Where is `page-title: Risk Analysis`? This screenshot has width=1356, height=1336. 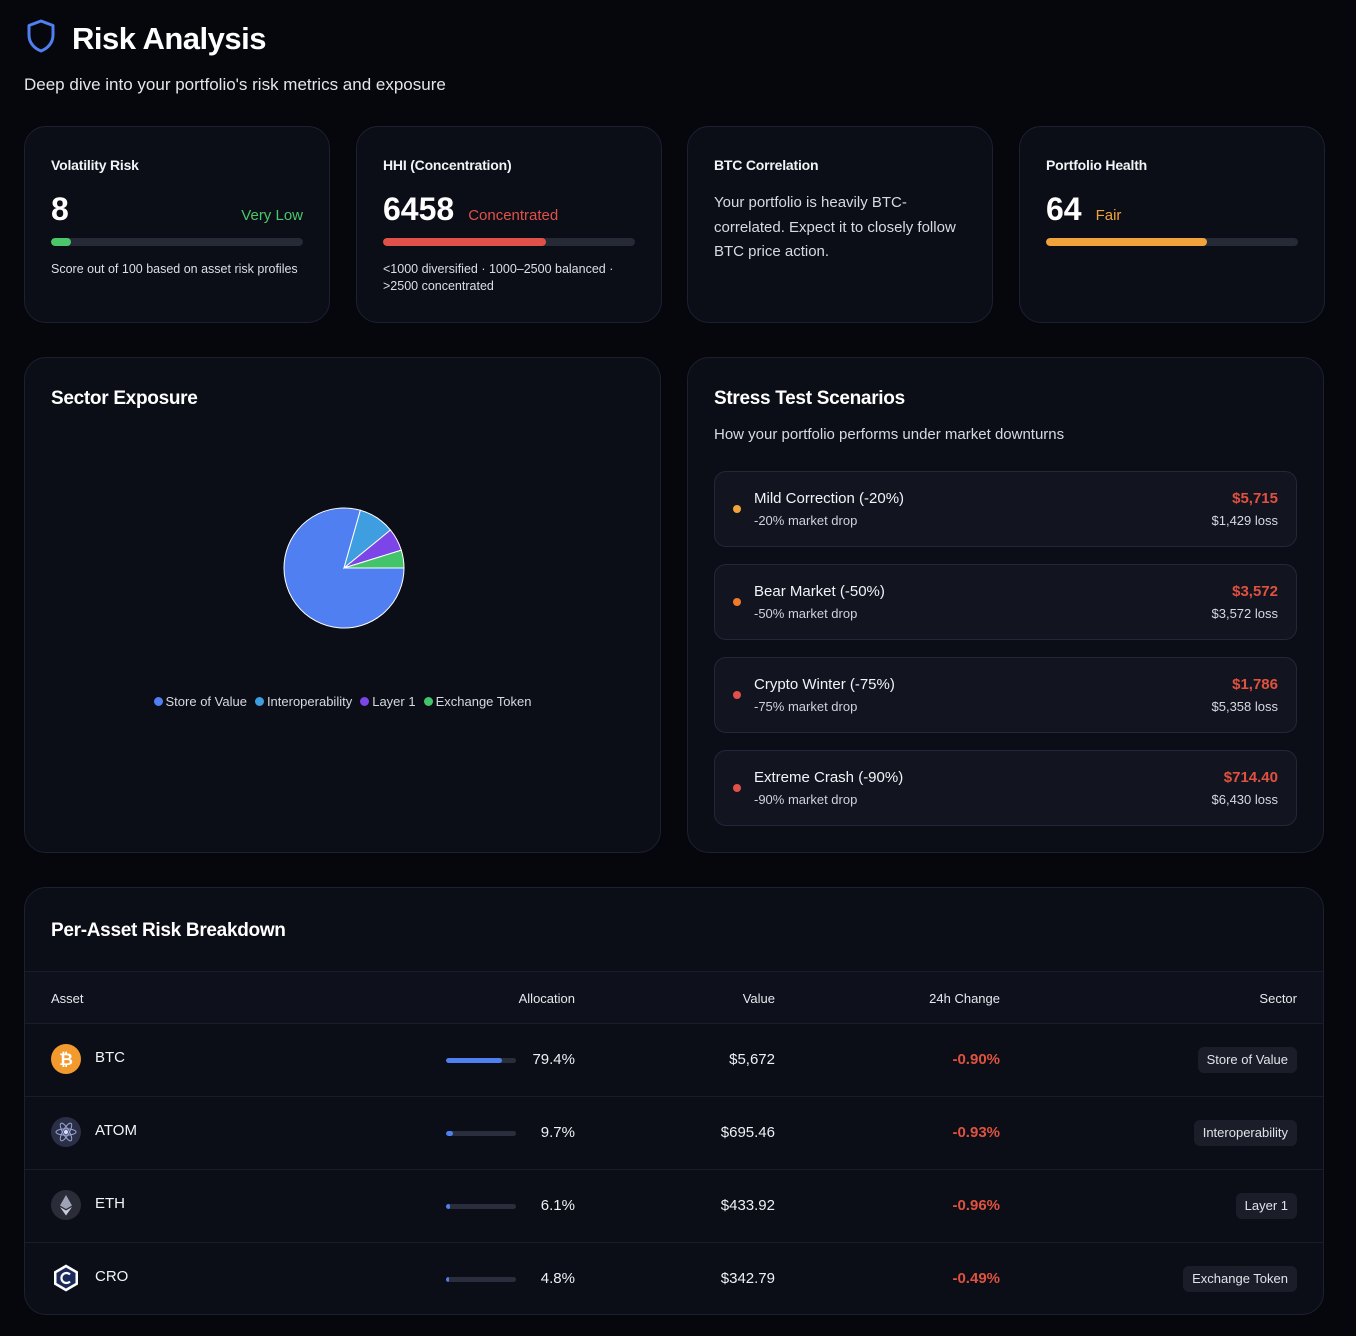
page-title: Risk Analysis is located at coordinates (169, 38).